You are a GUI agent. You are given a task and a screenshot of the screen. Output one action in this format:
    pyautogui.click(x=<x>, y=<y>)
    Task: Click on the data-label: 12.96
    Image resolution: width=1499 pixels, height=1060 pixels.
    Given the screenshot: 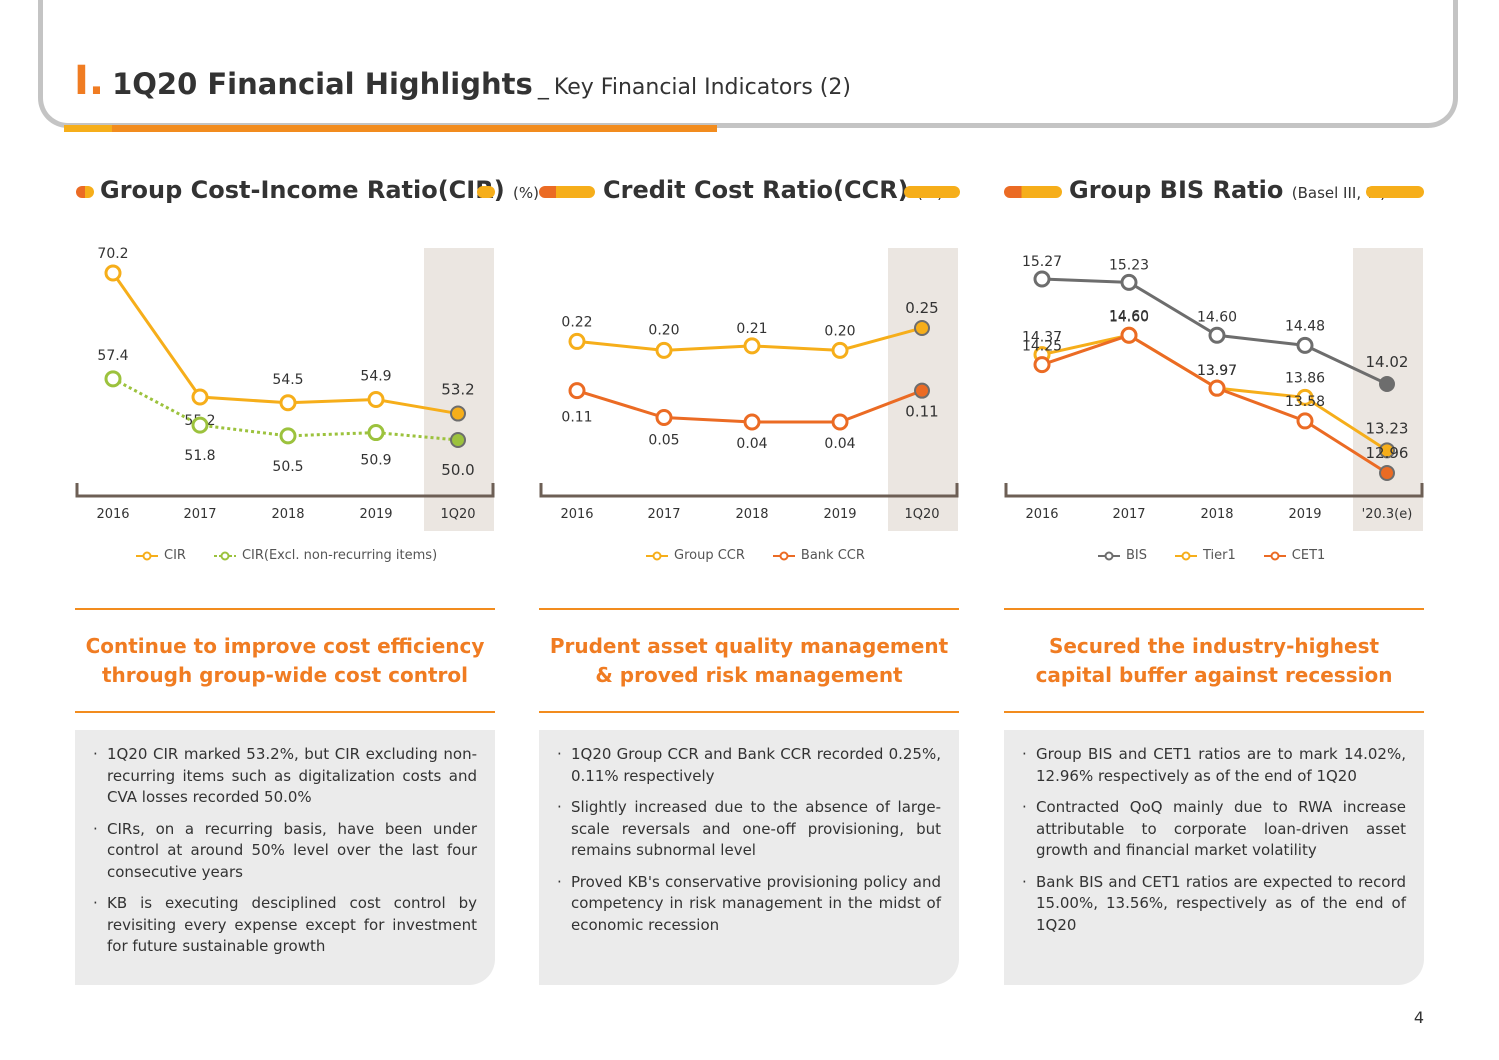 What is the action you would take?
    pyautogui.click(x=1387, y=453)
    